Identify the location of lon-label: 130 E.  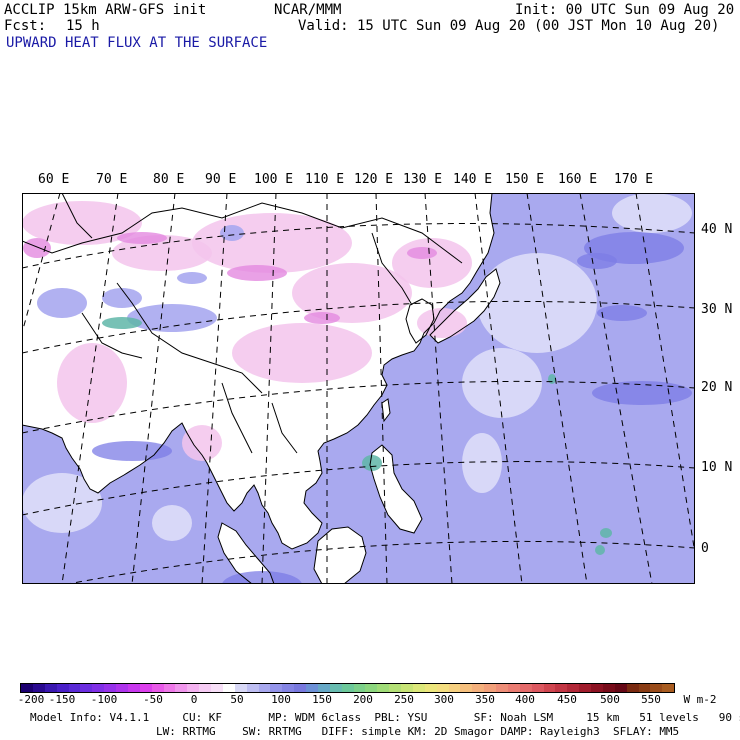
(423, 179).